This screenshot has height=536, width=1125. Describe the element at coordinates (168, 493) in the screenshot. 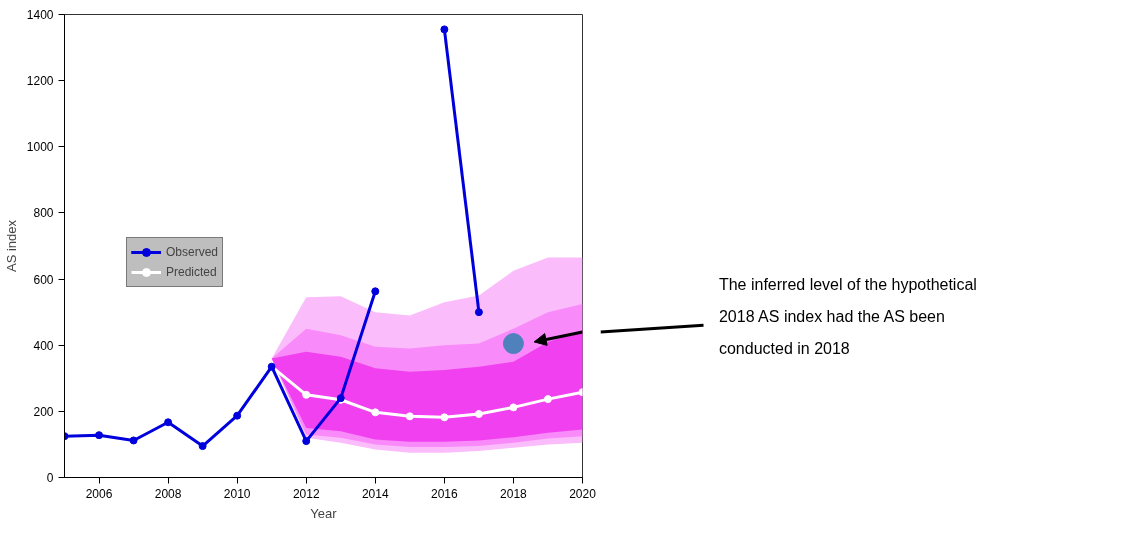

I see `x-tick-label: 2008` at that location.